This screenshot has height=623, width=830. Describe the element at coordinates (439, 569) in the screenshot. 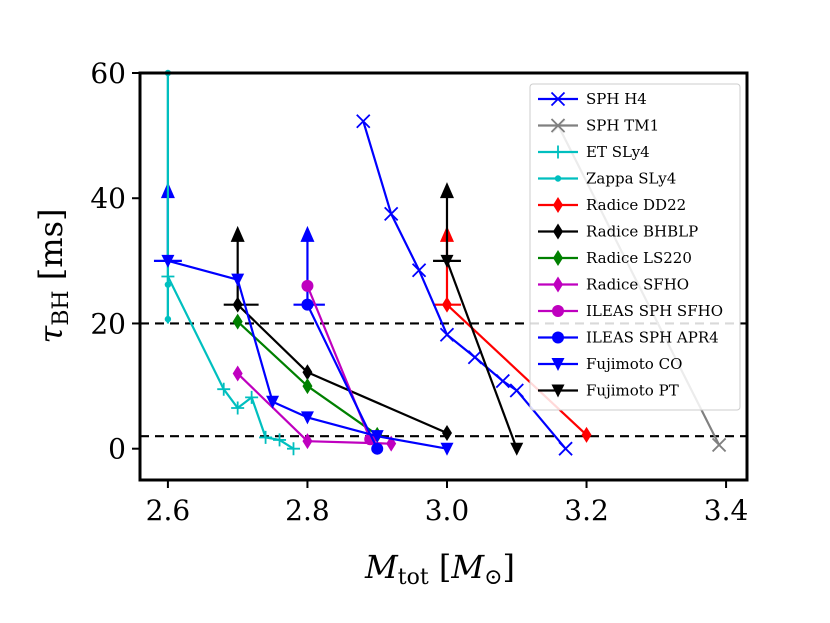

I see `x-axis-label: Mtot [M⊙]` at that location.